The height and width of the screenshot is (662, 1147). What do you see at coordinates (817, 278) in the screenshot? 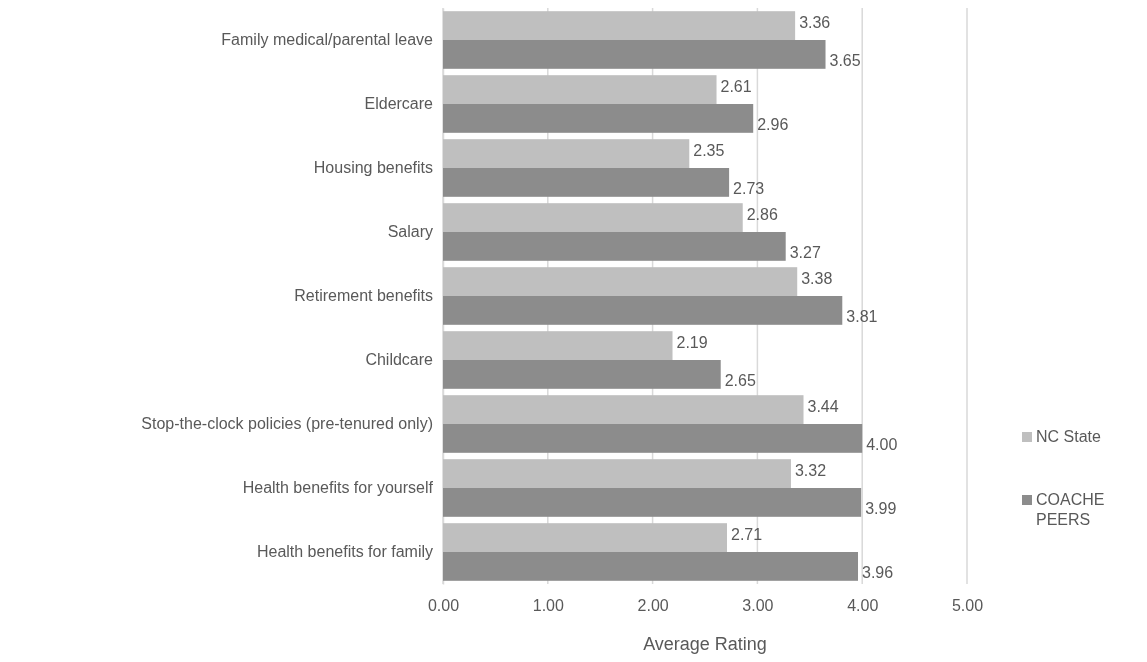
I see `data-label: 3.38` at bounding box center [817, 278].